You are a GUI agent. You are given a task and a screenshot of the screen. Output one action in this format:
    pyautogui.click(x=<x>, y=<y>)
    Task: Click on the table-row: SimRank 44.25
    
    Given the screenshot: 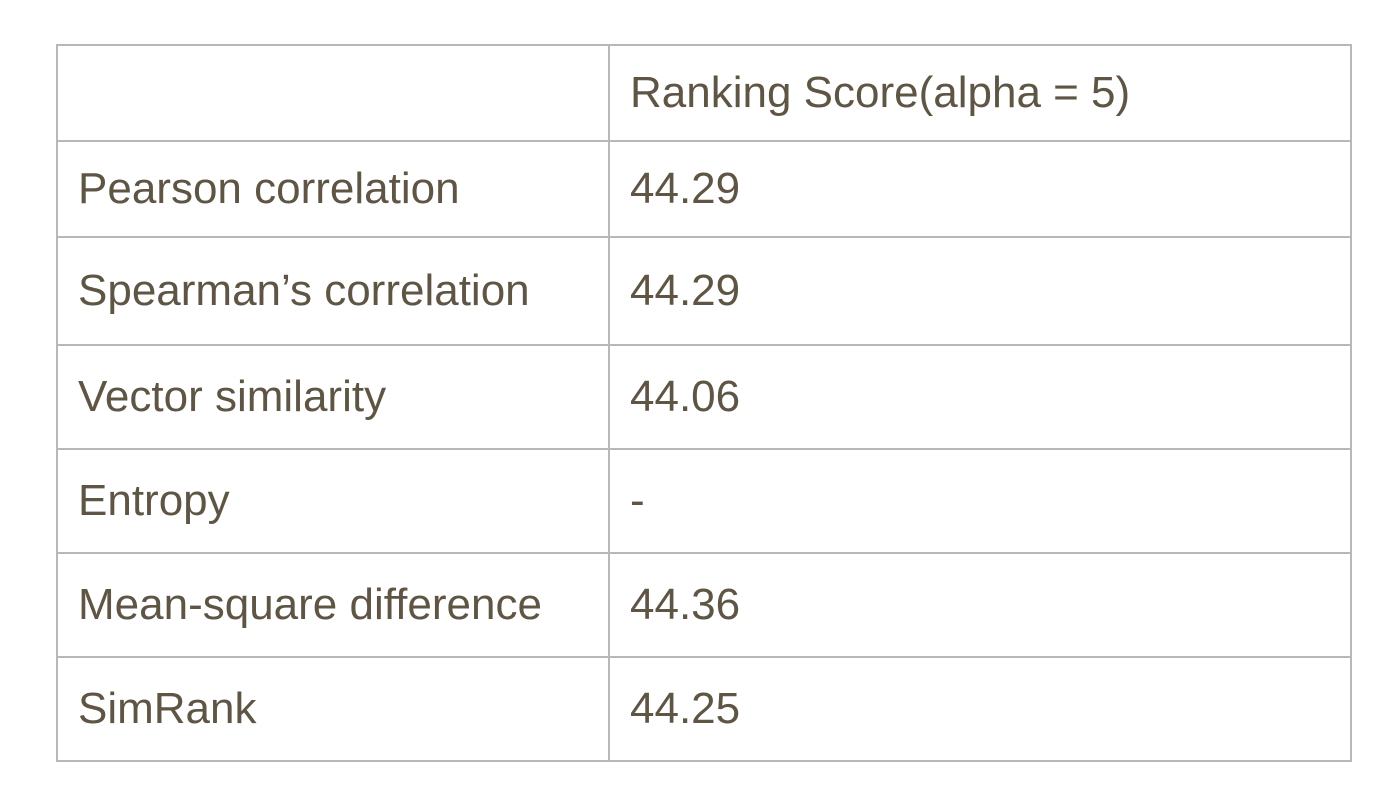 What is the action you would take?
    pyautogui.click(x=704, y=709)
    